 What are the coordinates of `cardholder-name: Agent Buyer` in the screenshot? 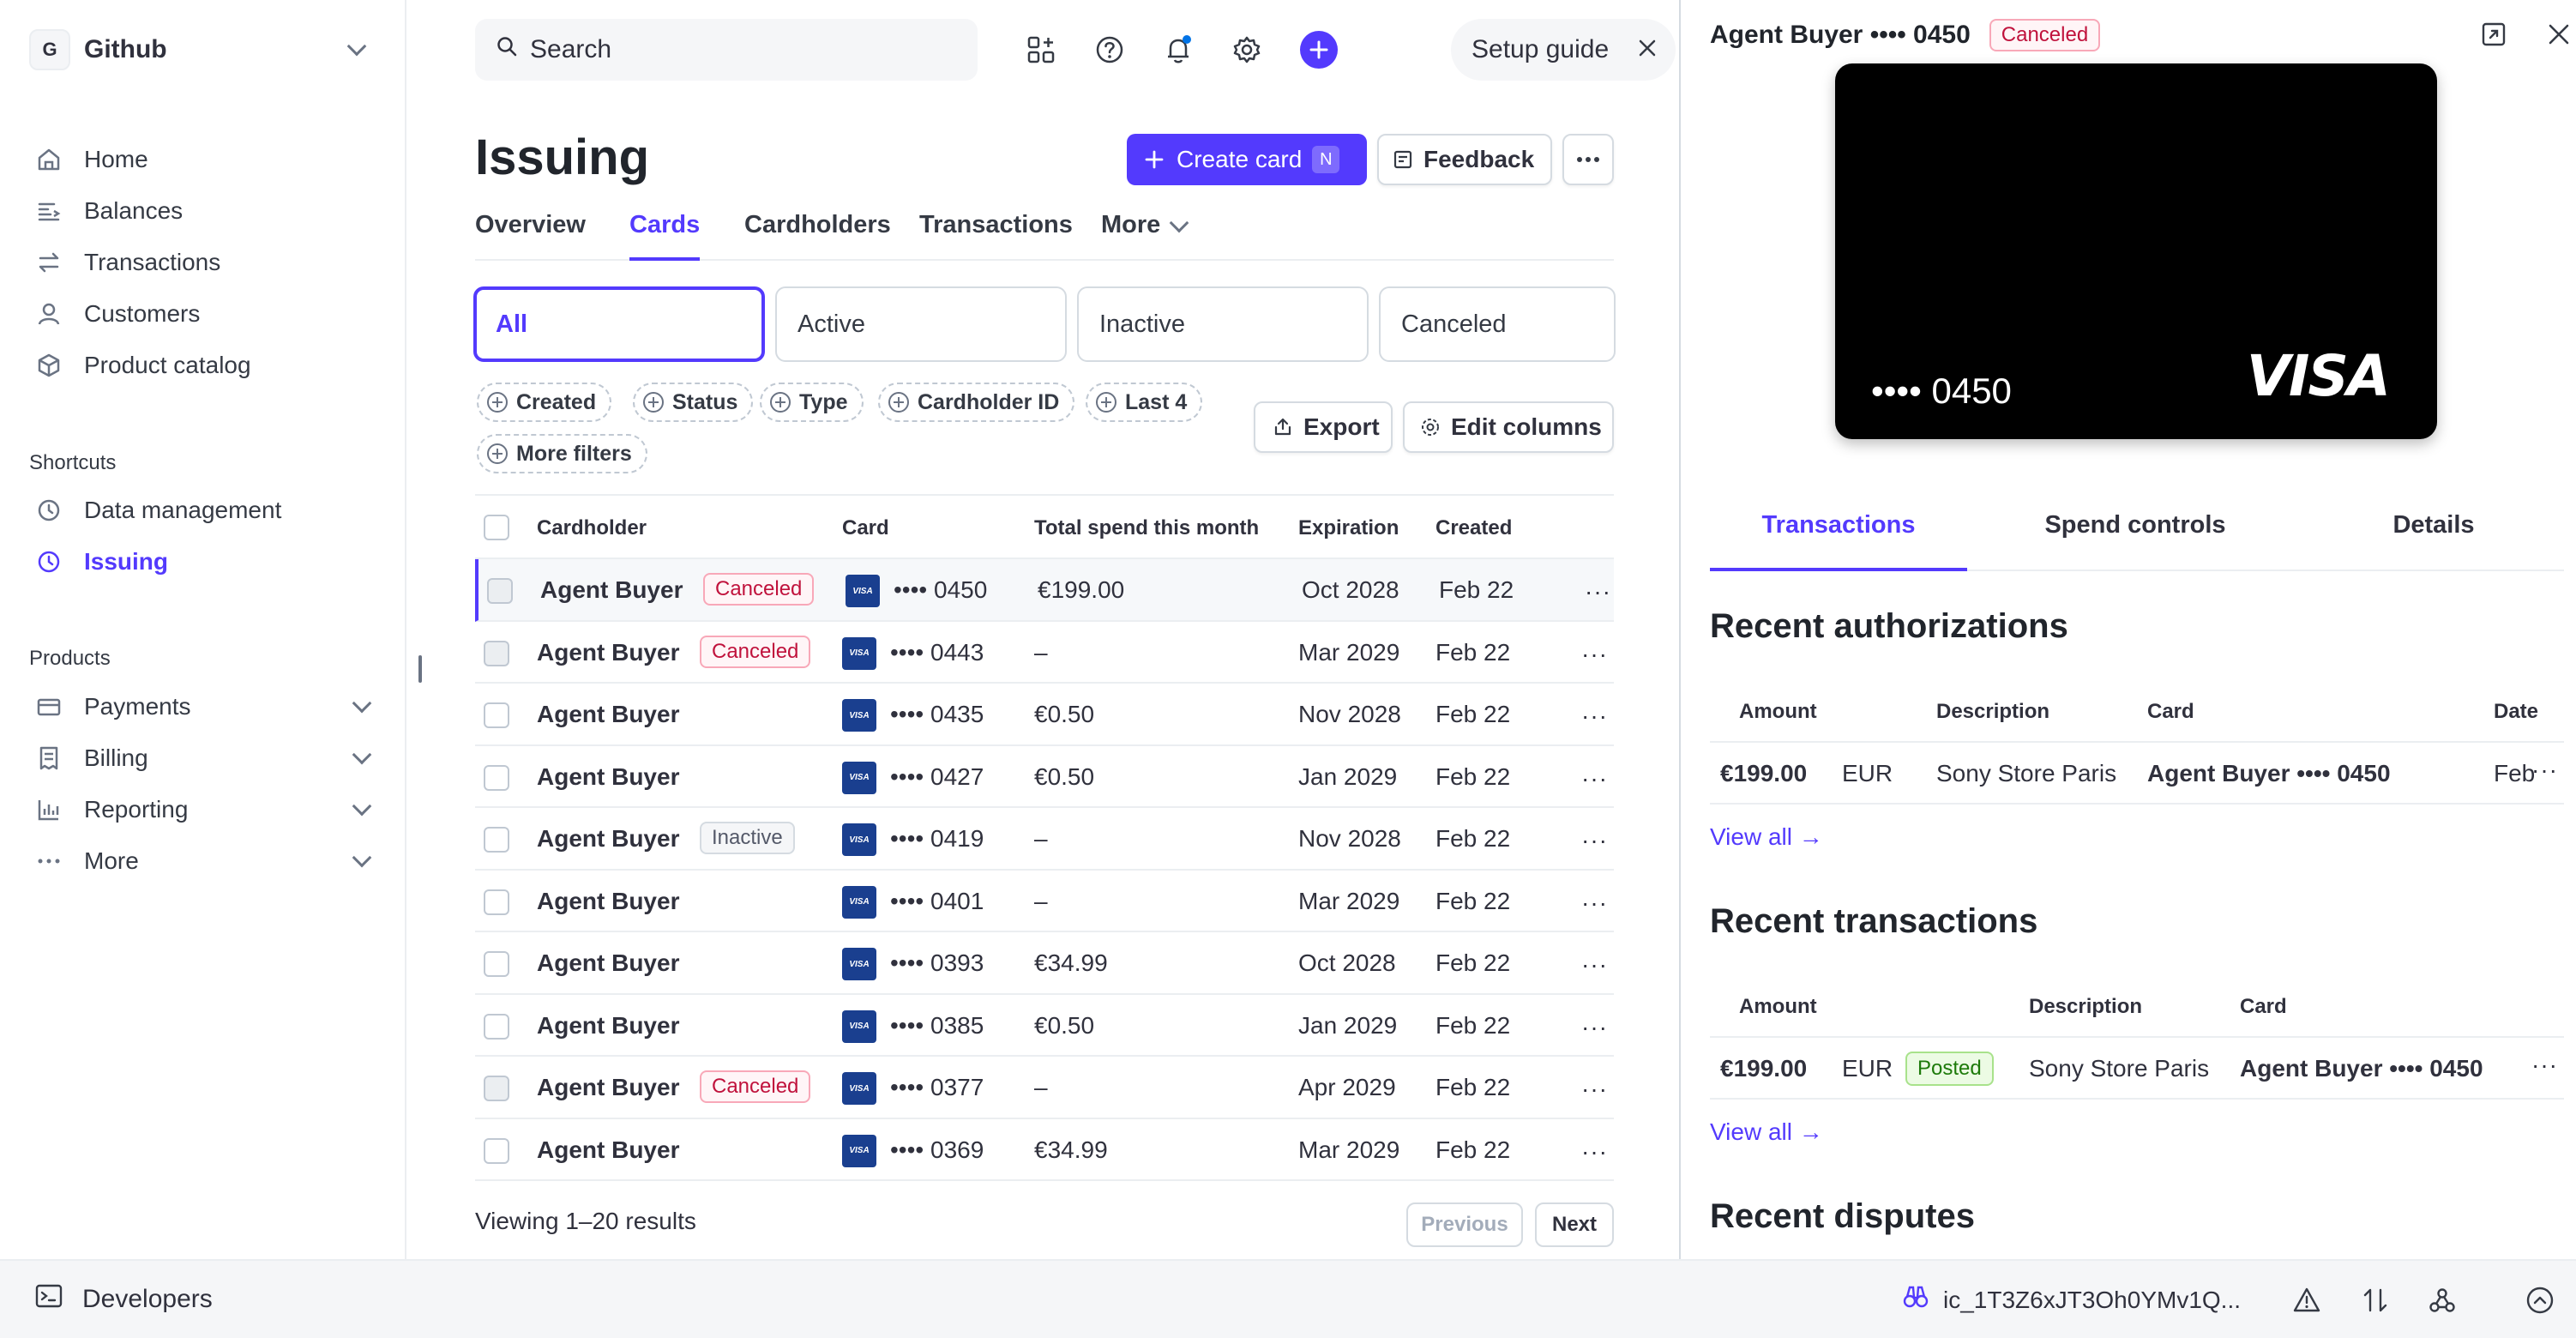 It's located at (608, 776).